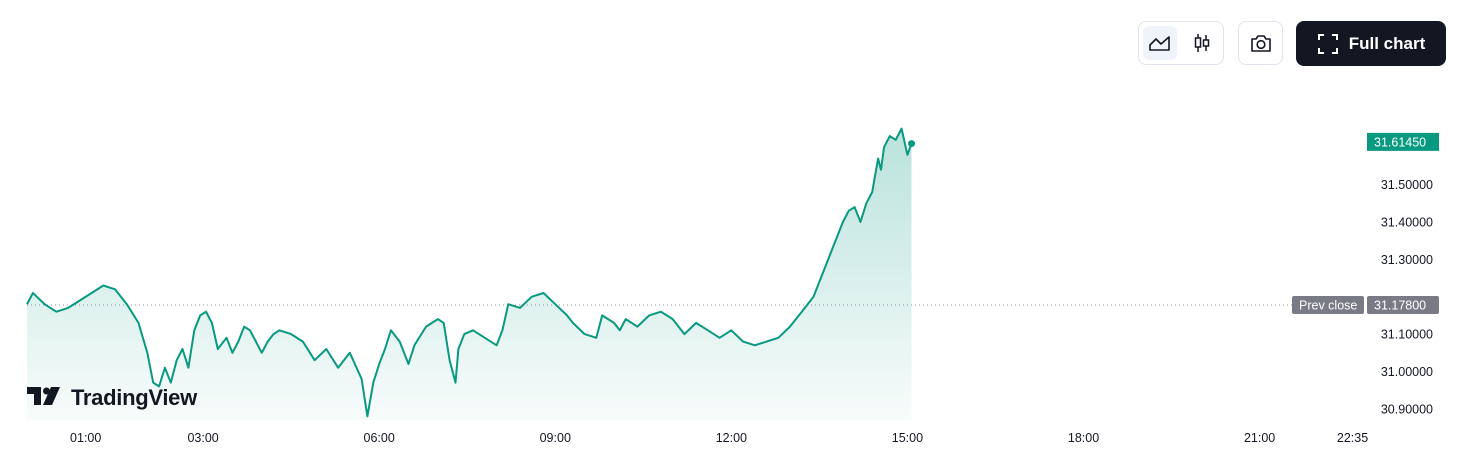 This screenshot has height=472, width=1467. Describe the element at coordinates (1387, 43) in the screenshot. I see `full-chart-label: Full chart` at that location.